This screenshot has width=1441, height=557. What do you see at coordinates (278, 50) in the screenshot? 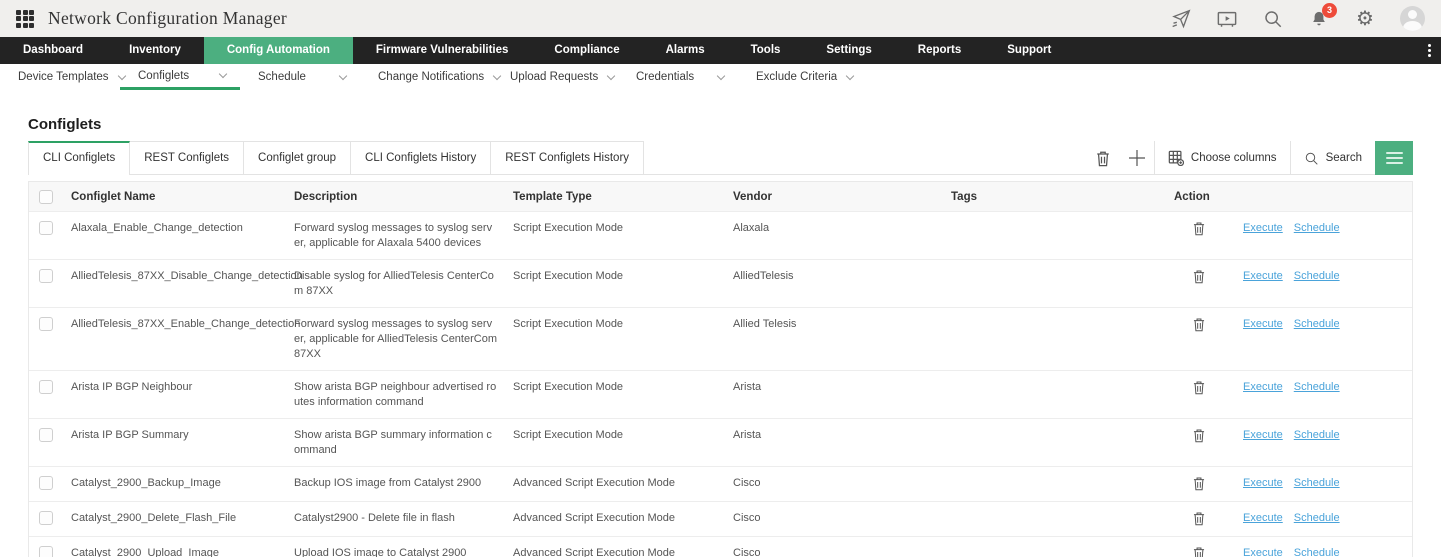
I see `nav-config-automation: Config Automation` at bounding box center [278, 50].